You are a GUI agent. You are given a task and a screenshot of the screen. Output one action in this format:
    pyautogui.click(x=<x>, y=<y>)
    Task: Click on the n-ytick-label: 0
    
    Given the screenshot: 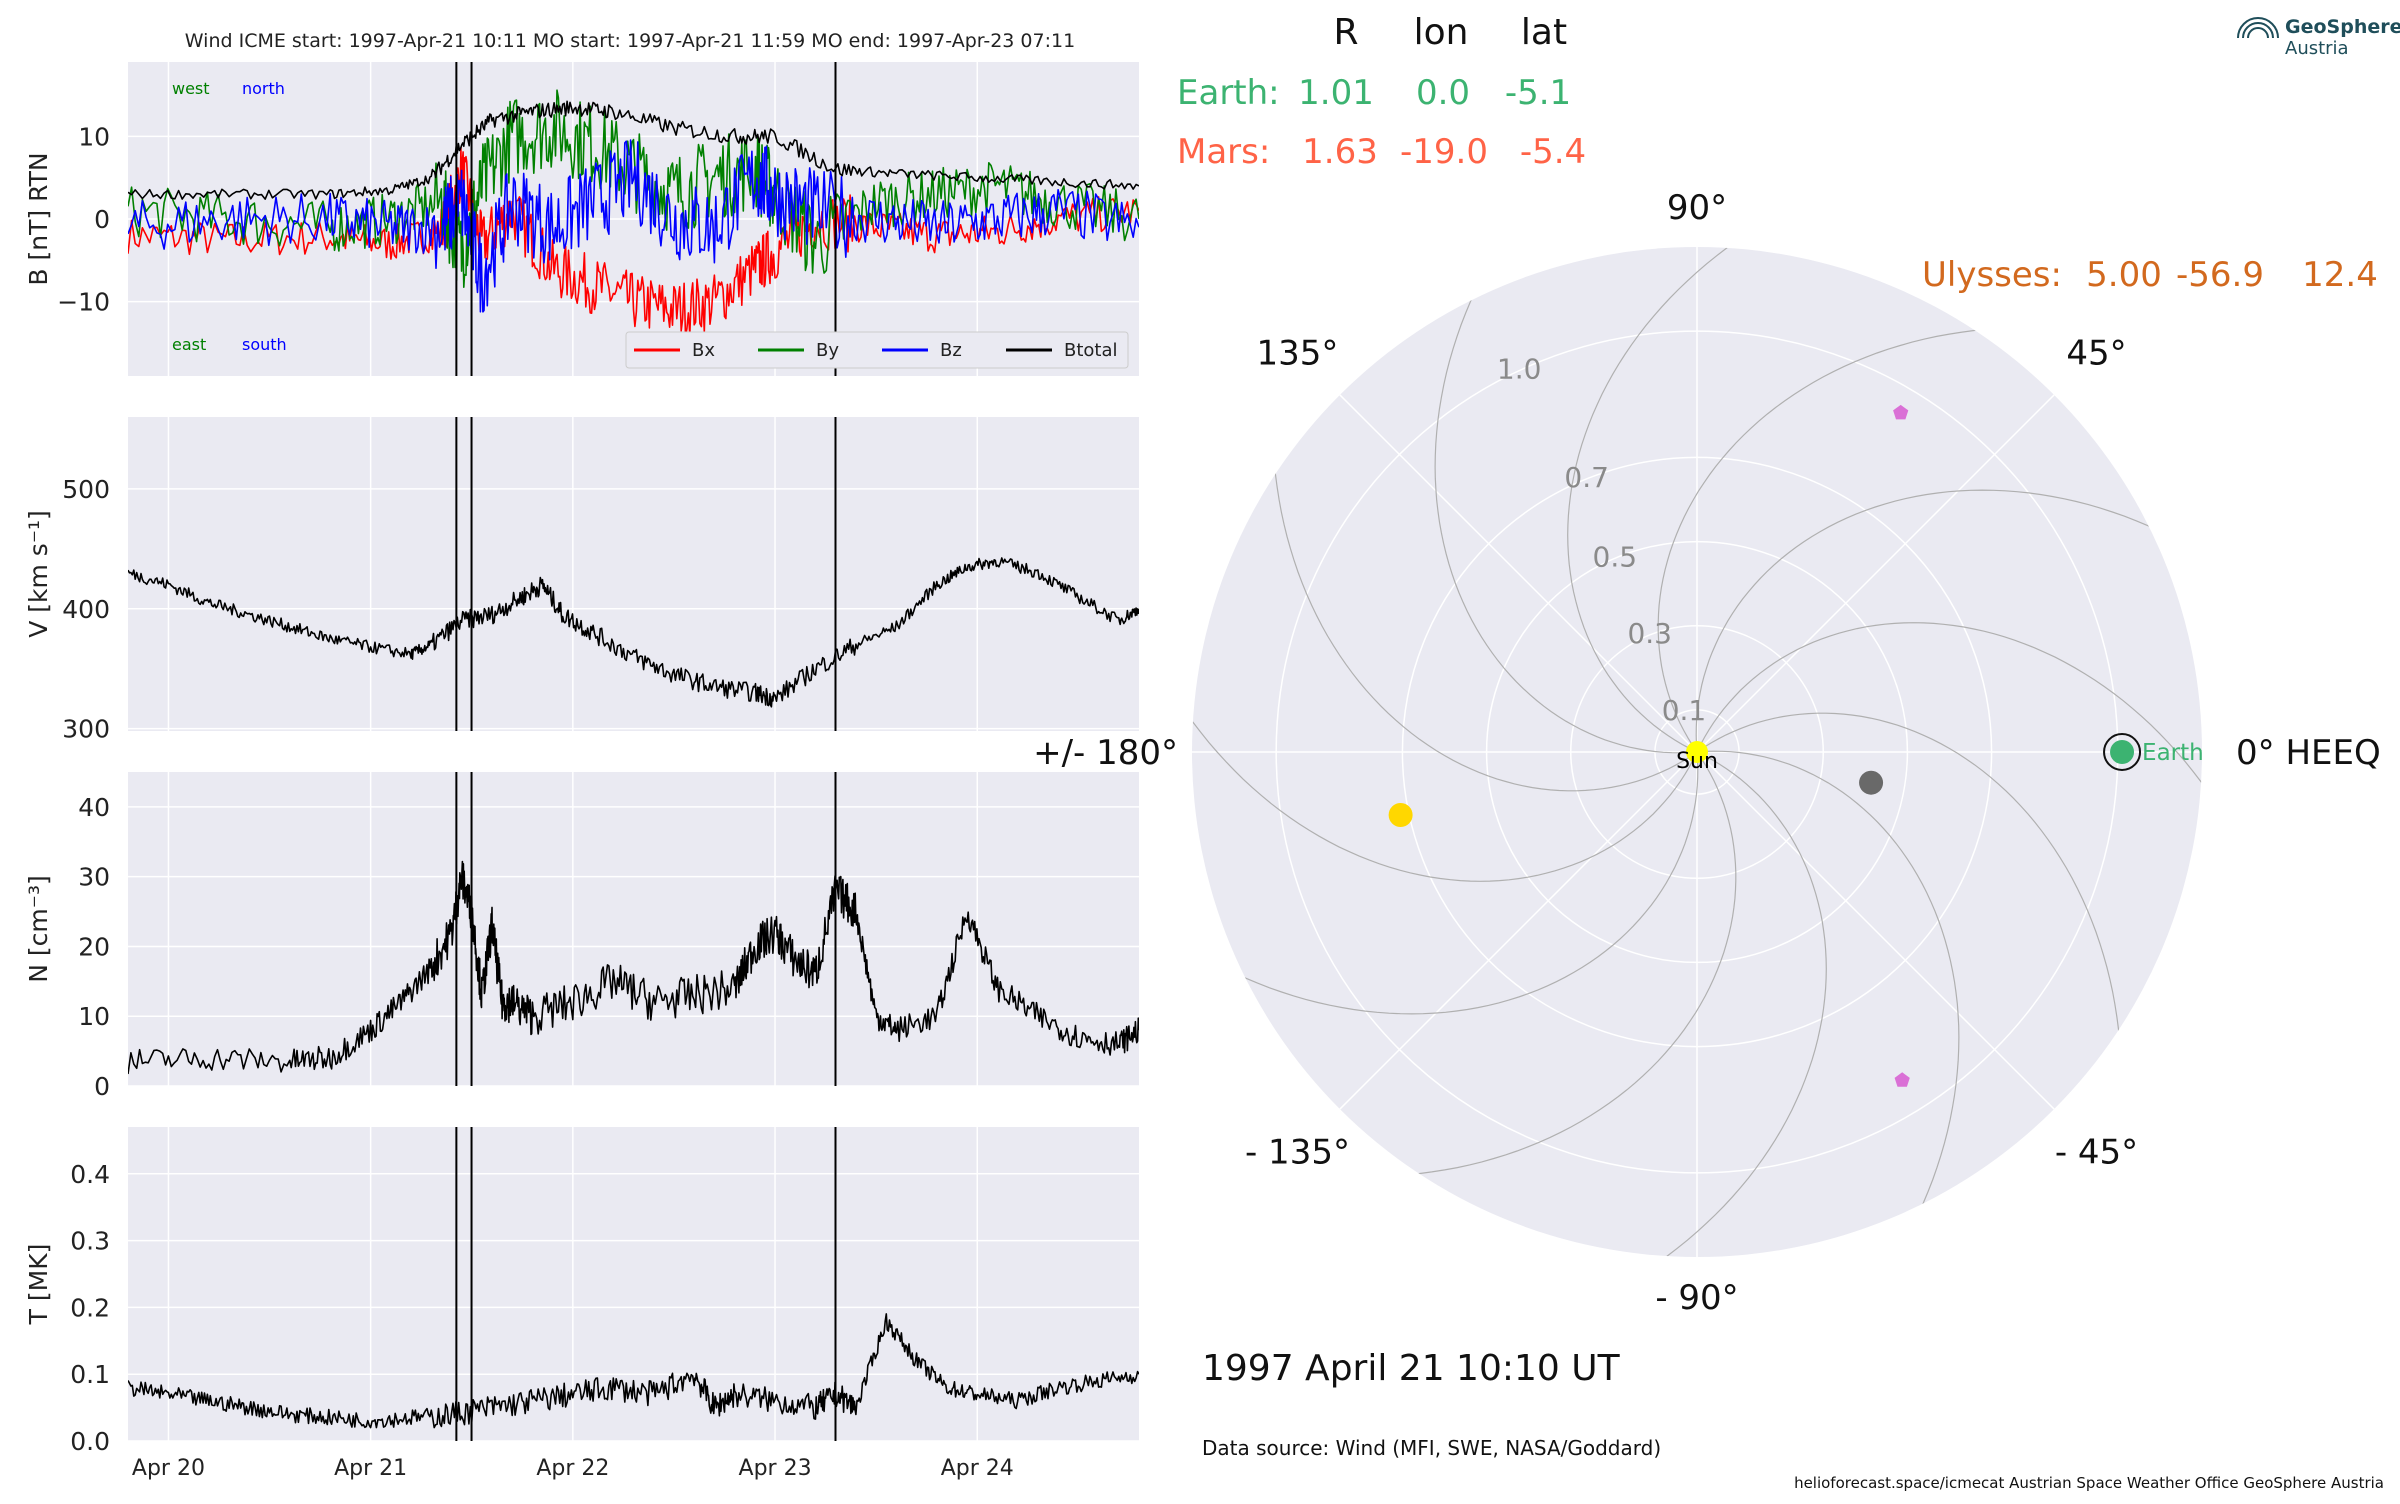 What is the action you would take?
    pyautogui.click(x=102, y=1086)
    